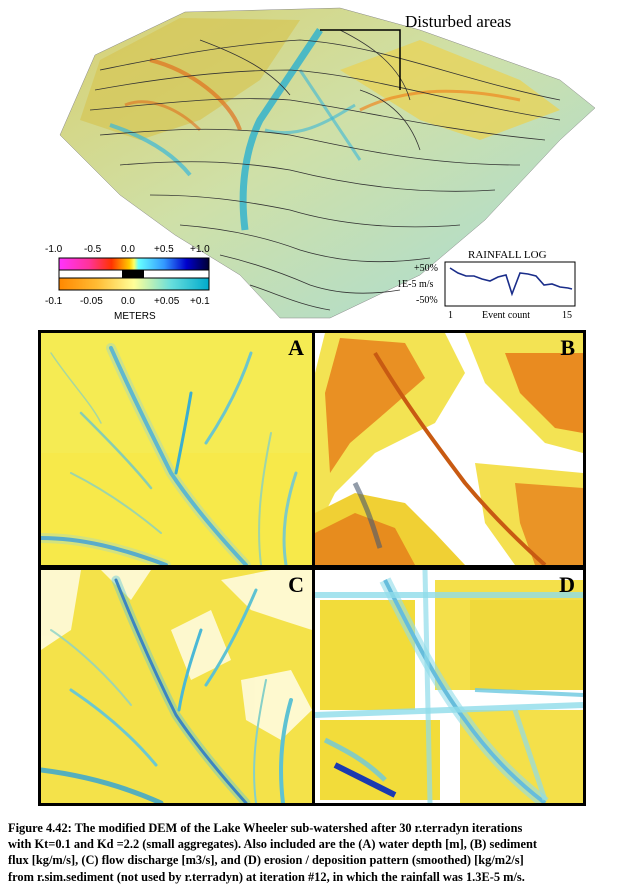 The image size is (620, 892). I want to click on panel-a-label: A, so click(296, 347).